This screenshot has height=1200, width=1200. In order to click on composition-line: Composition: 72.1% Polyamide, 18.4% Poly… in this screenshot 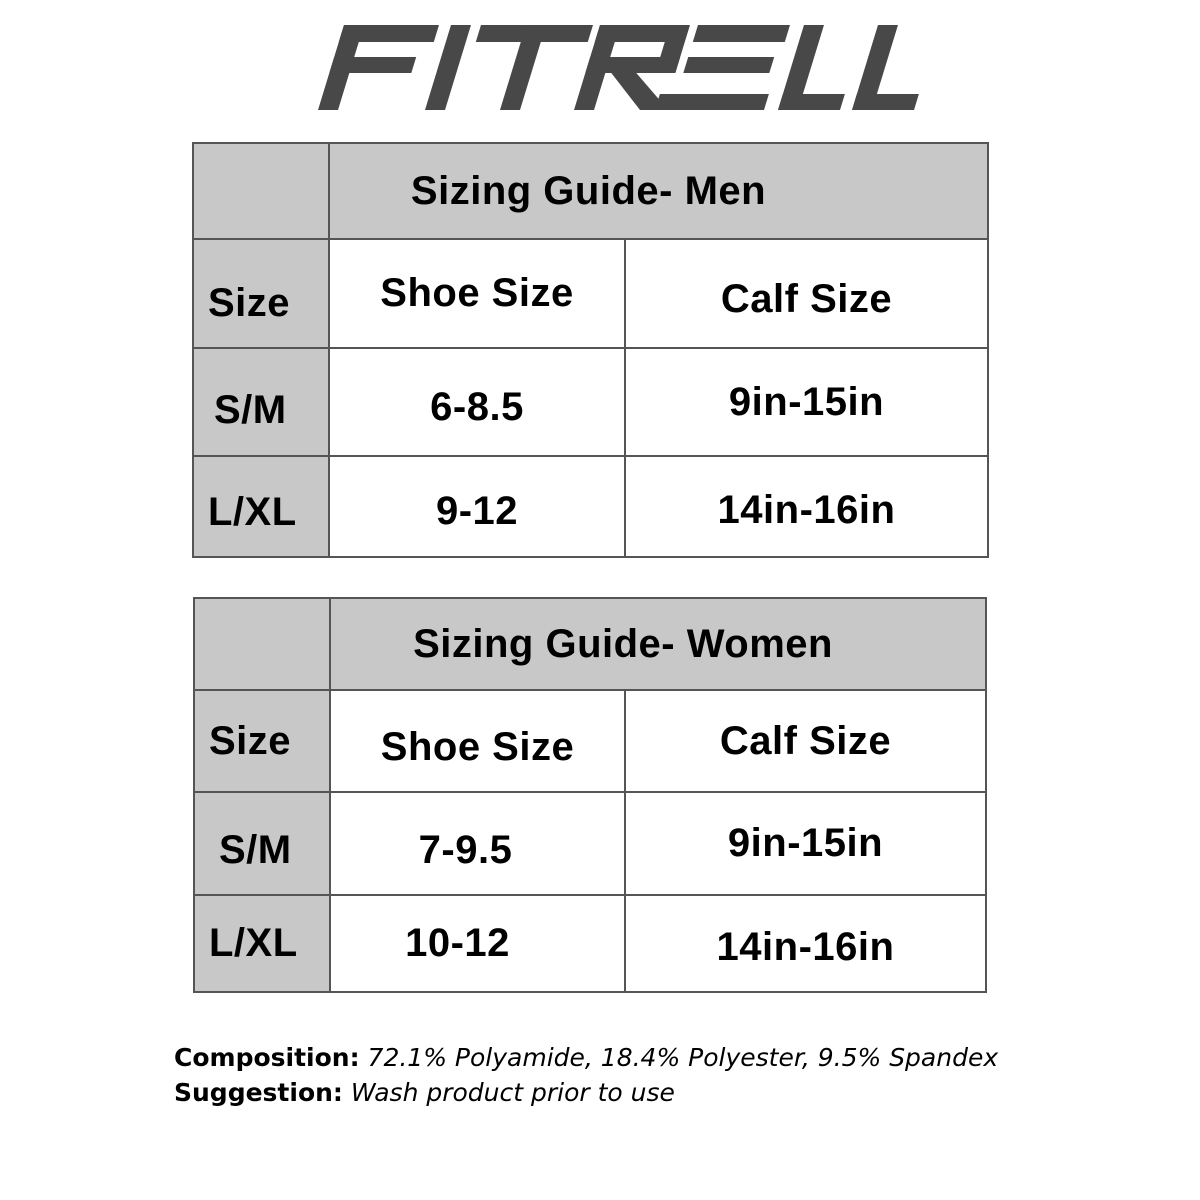, I will do `click(586, 1057)`.